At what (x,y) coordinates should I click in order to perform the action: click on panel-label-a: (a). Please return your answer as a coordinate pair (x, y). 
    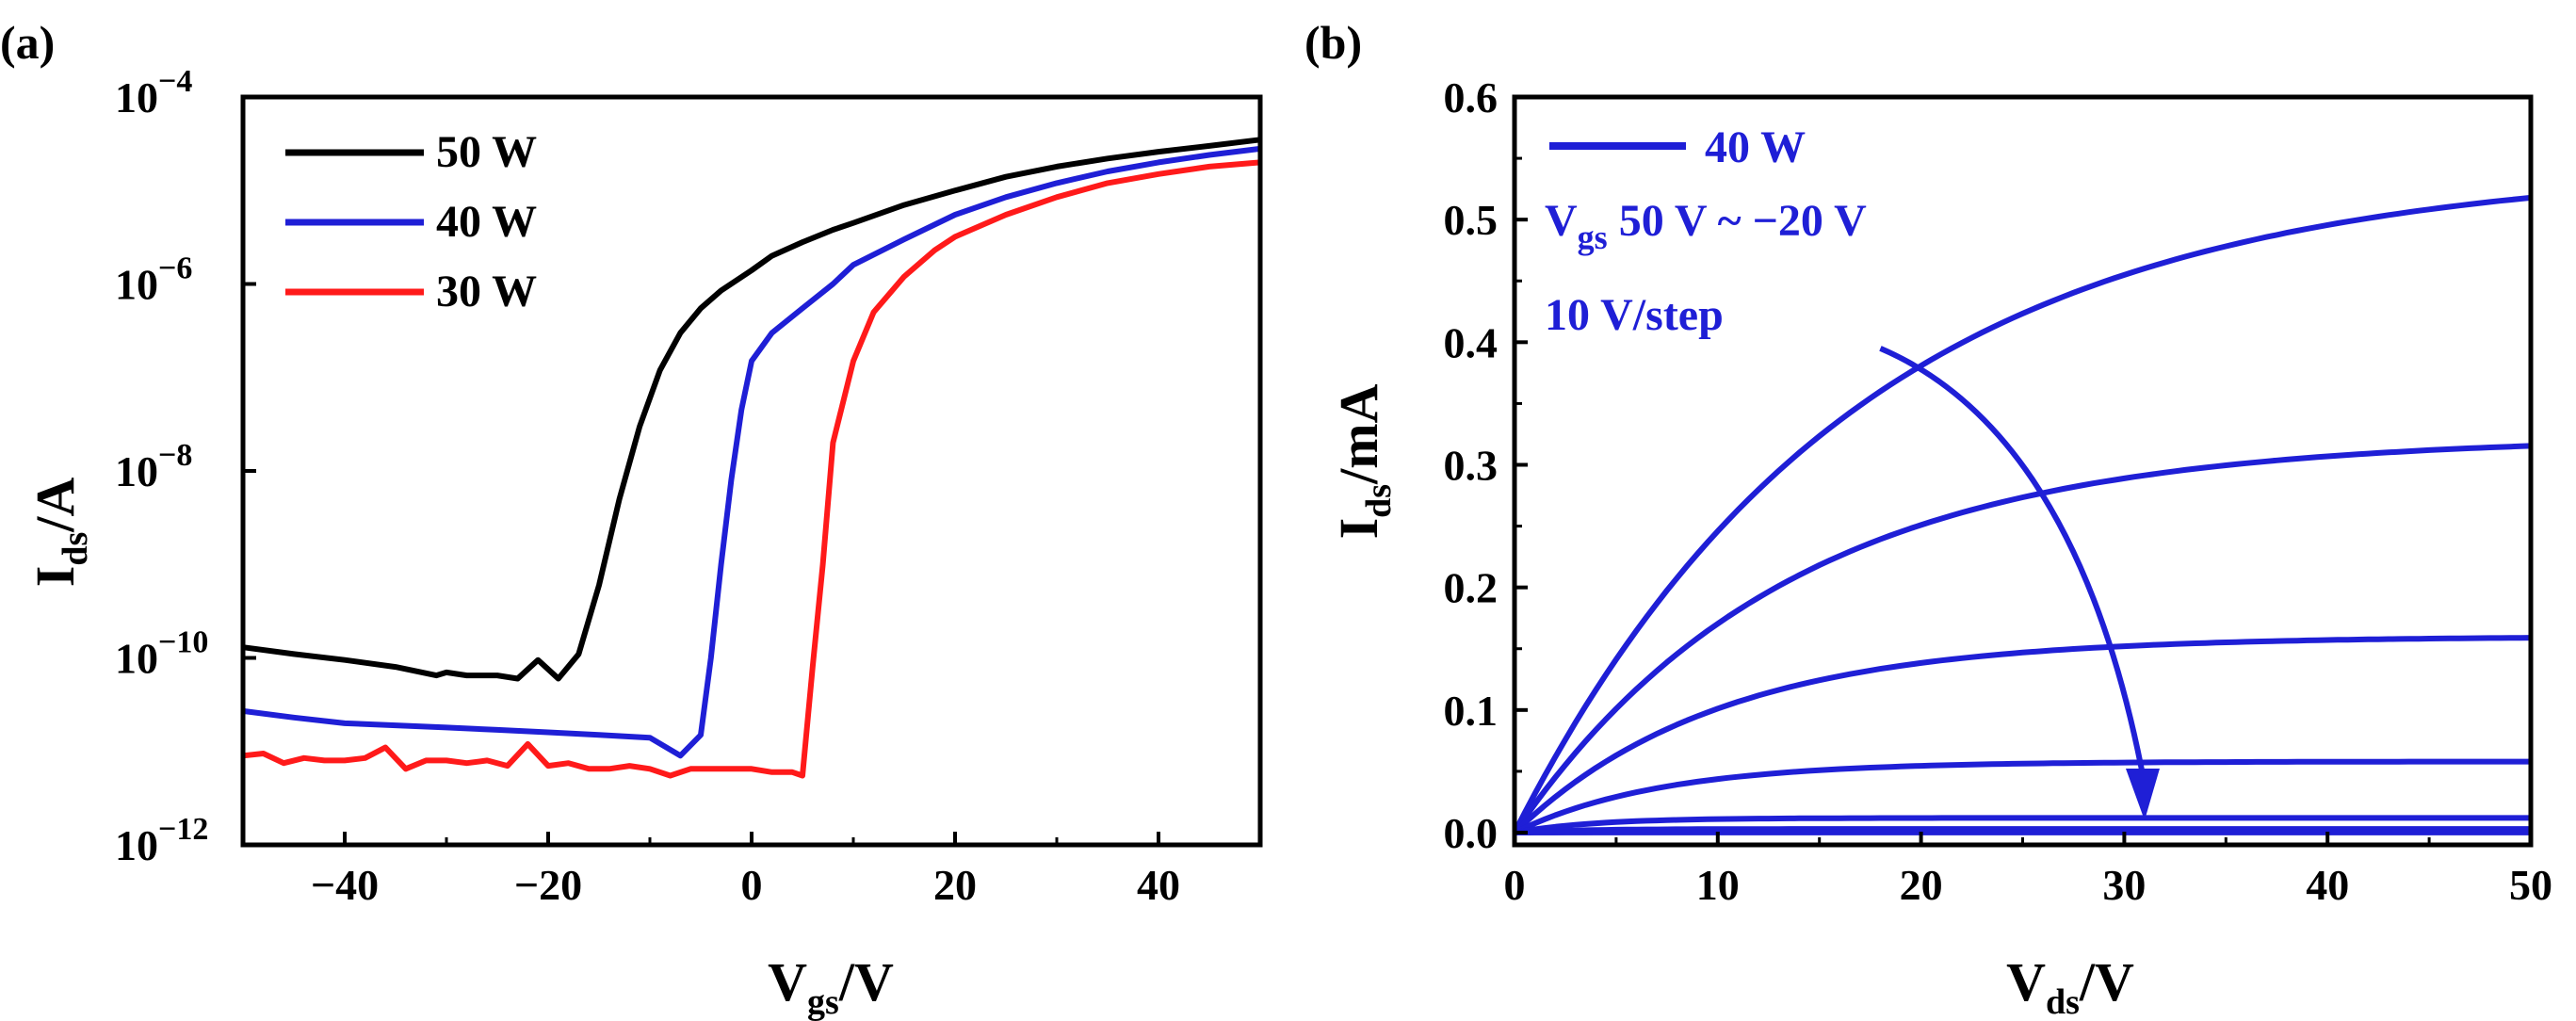
    Looking at the image, I should click on (27, 42).